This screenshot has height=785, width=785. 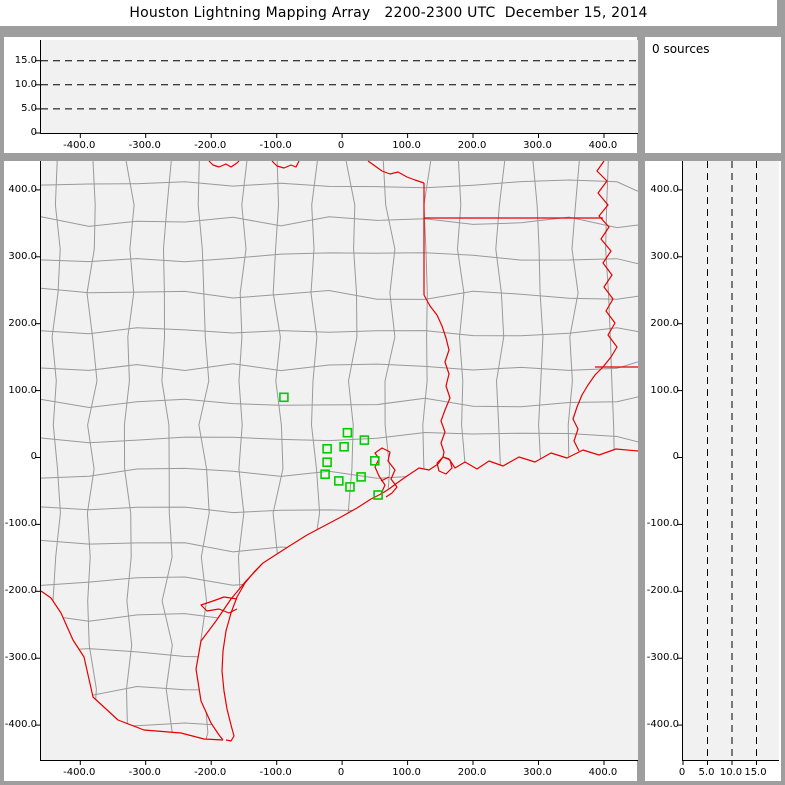 What do you see at coordinates (29, 108) in the screenshot?
I see `y-tick-label: 5.0` at bounding box center [29, 108].